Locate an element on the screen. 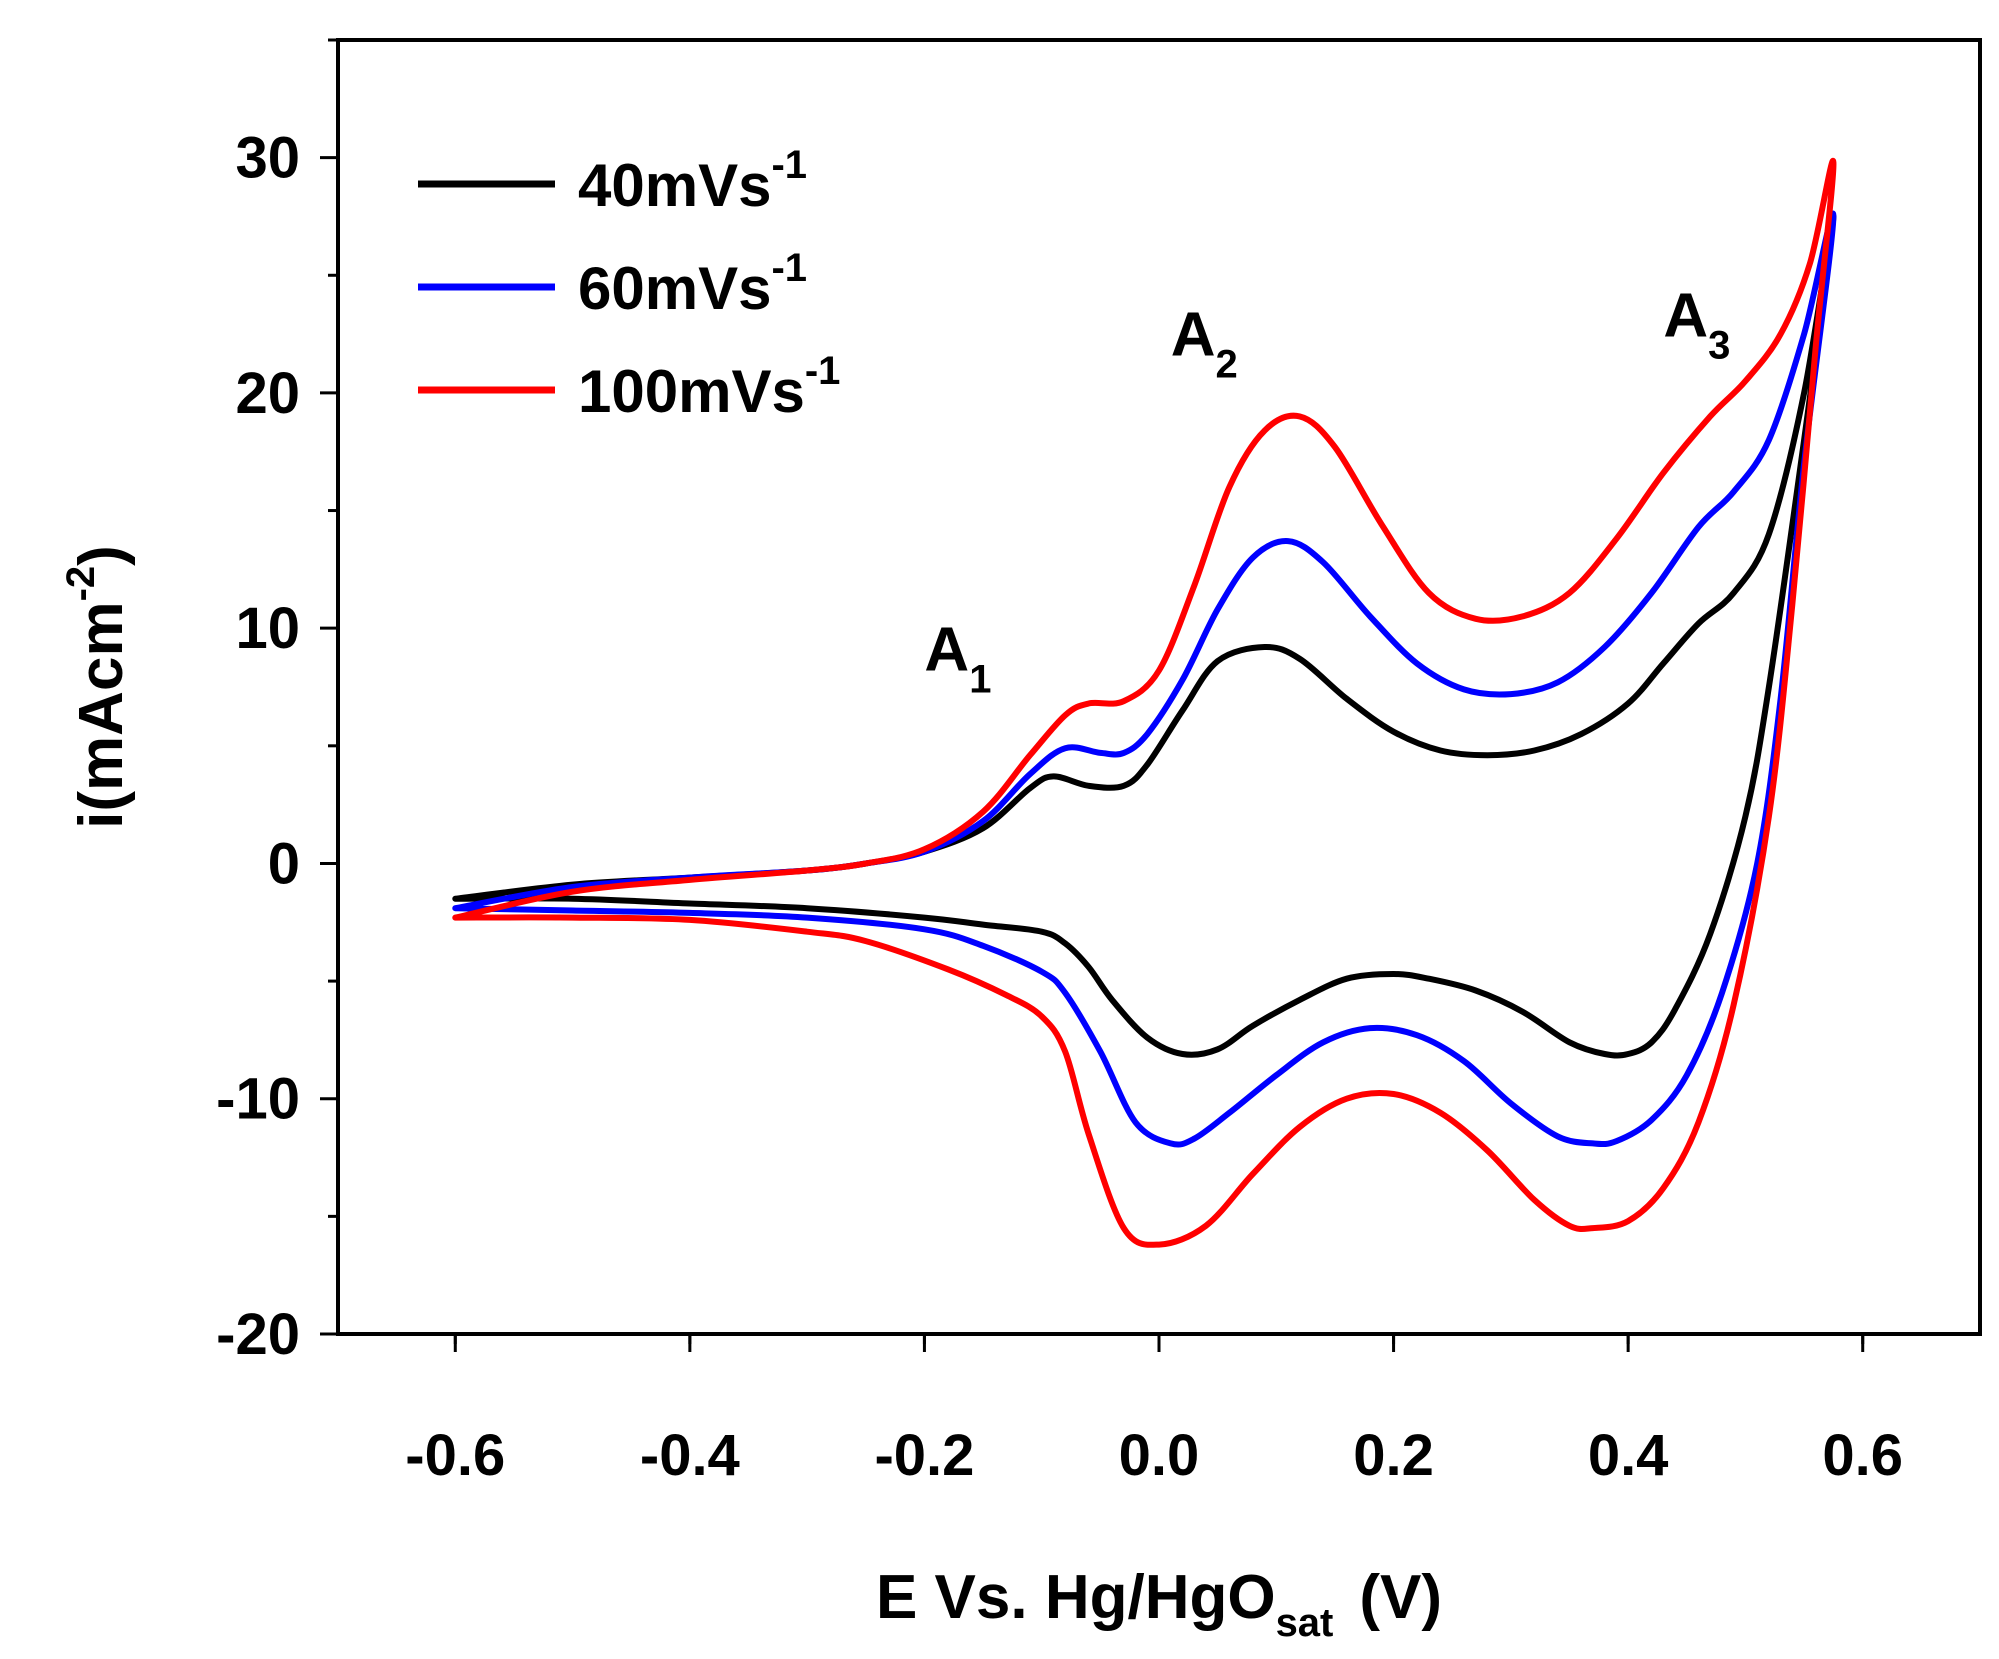 Image resolution: width=1999 pixels, height=1659 pixels. x-axis-title-main: E Vs. Hg/HgO is located at coordinates (1076, 1597).